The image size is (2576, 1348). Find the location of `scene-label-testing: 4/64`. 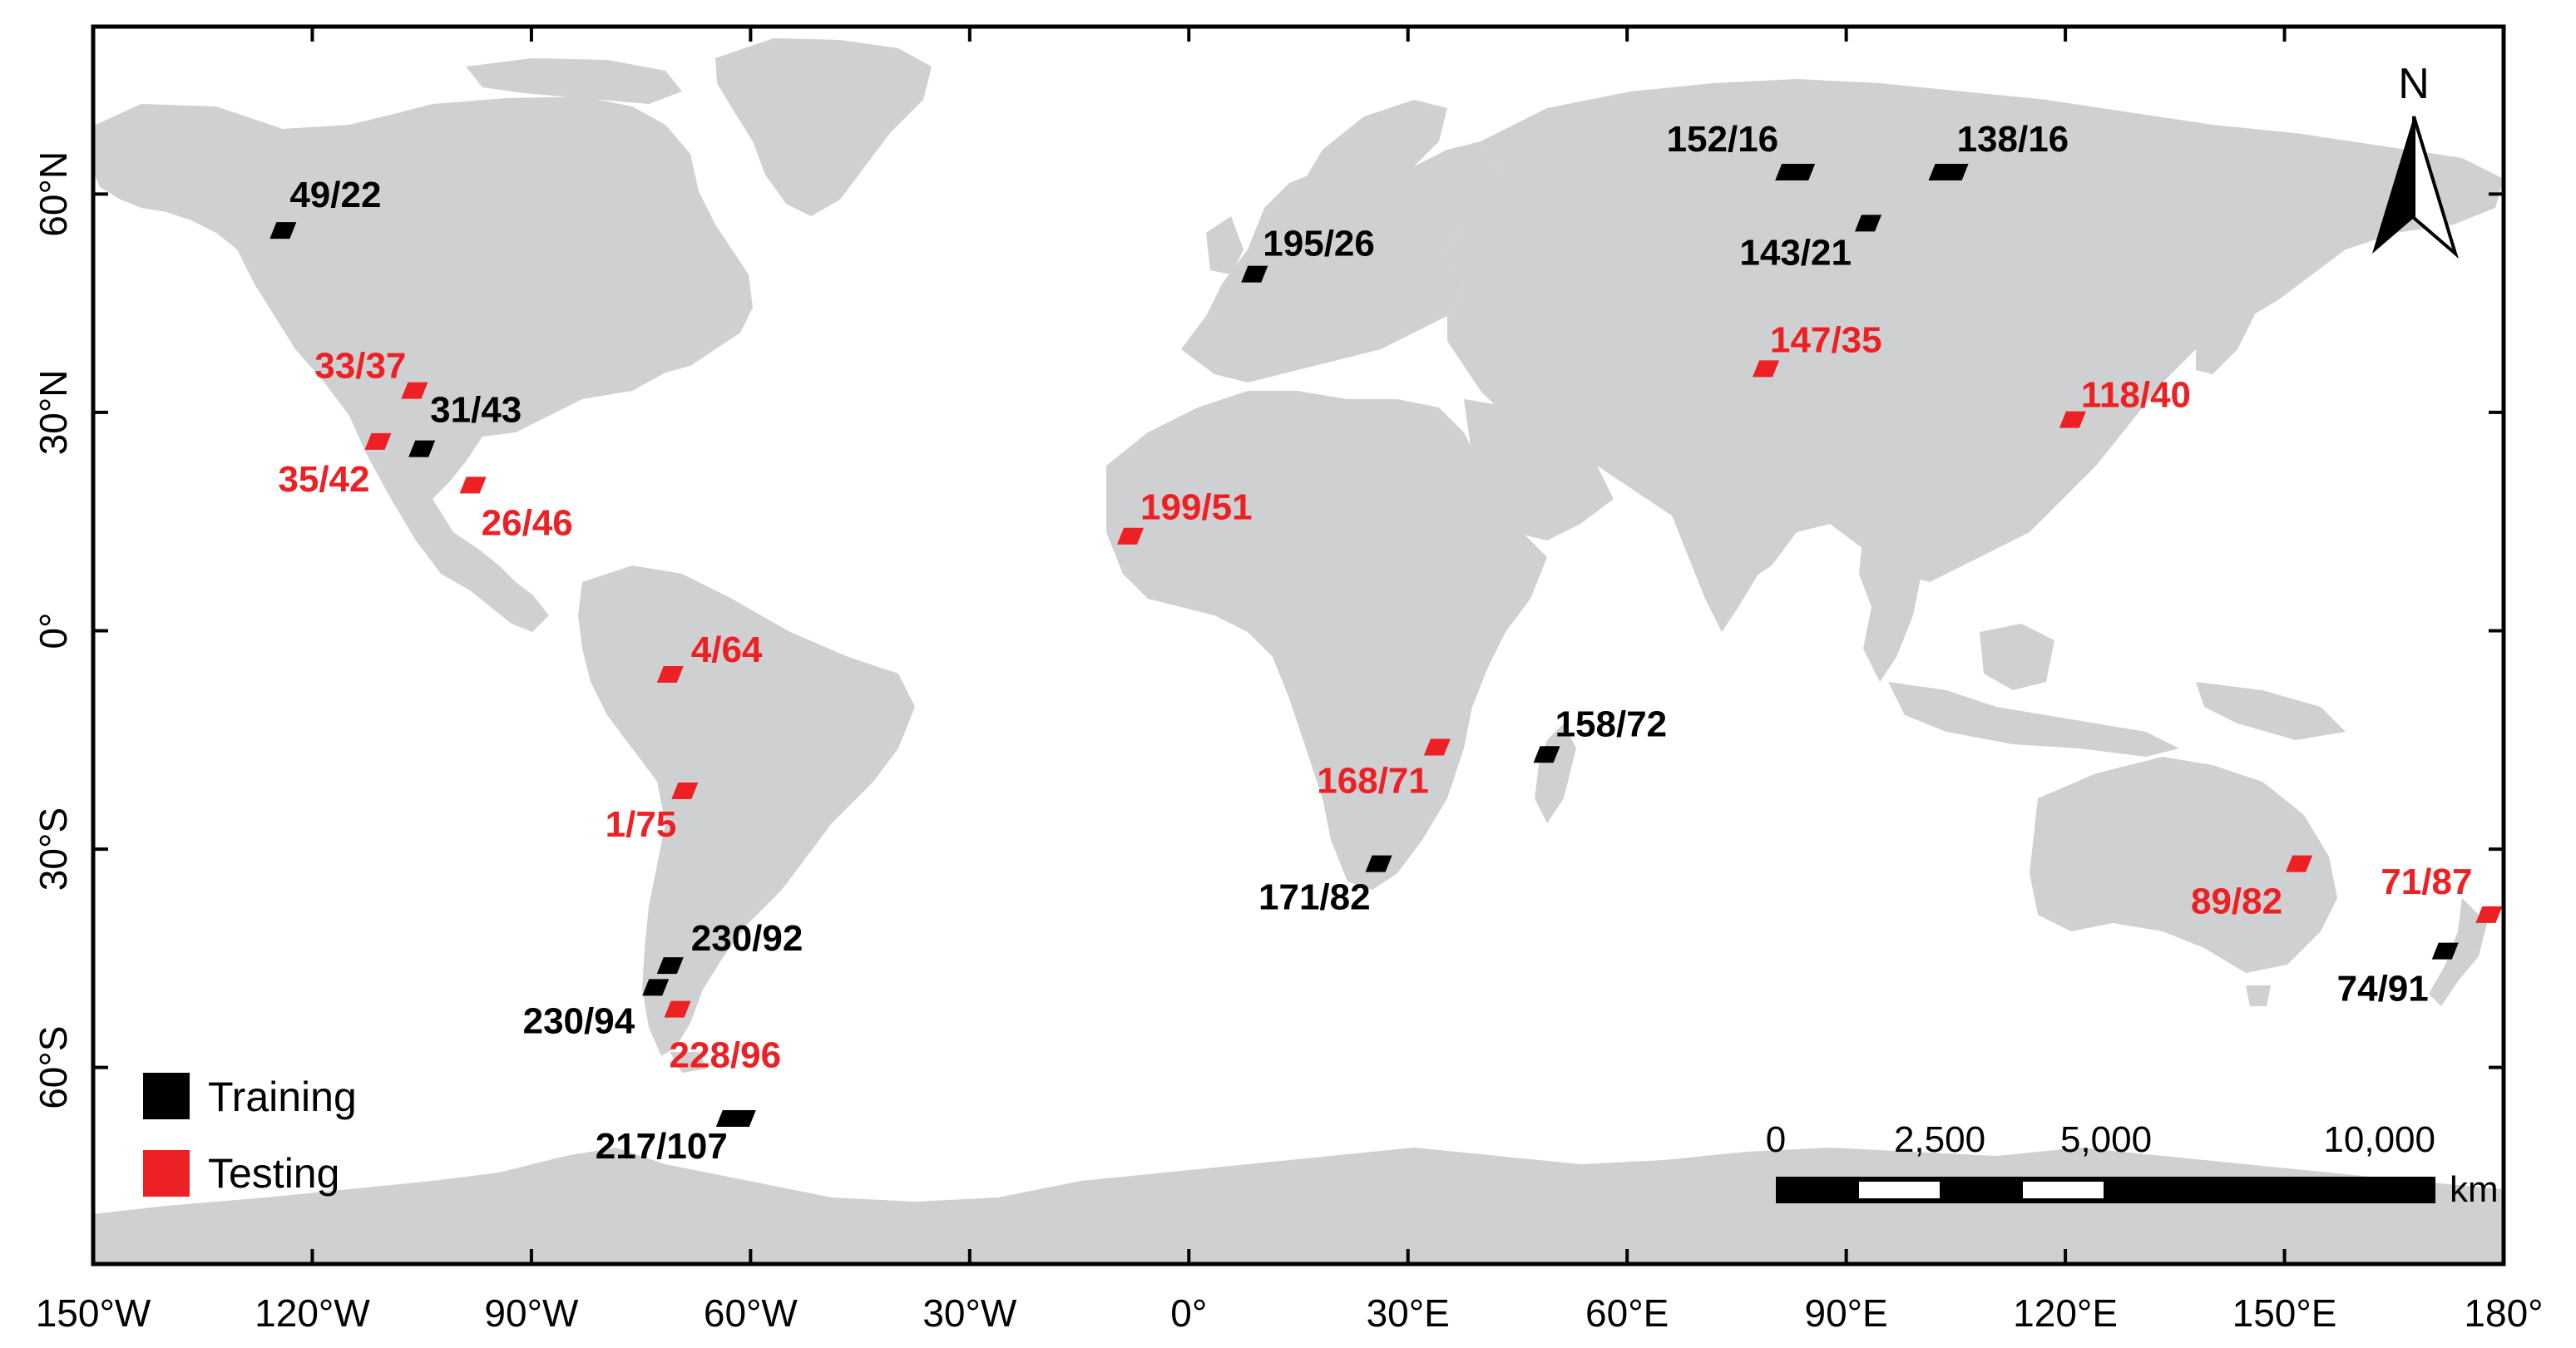

scene-label-testing: 4/64 is located at coordinates (727, 650).